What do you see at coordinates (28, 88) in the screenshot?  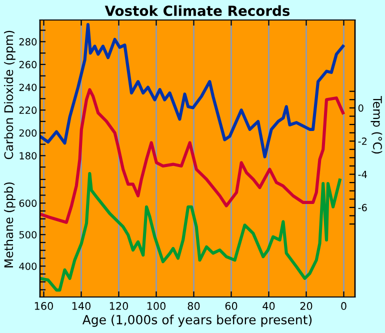 I see `y-tick-label: 240` at bounding box center [28, 88].